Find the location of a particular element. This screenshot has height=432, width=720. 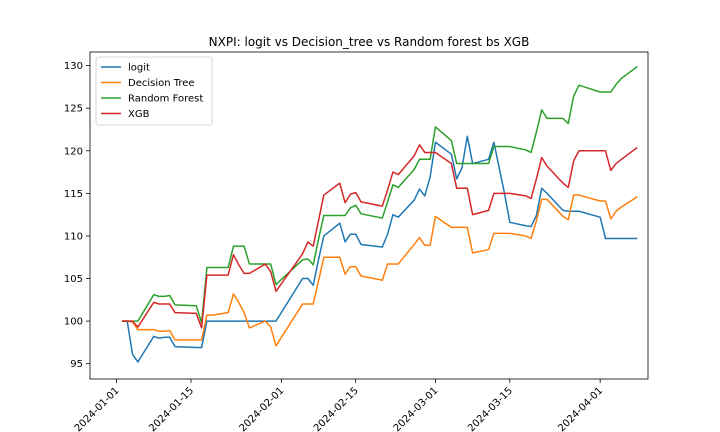

legend-label: Decision Tree is located at coordinates (161, 83).